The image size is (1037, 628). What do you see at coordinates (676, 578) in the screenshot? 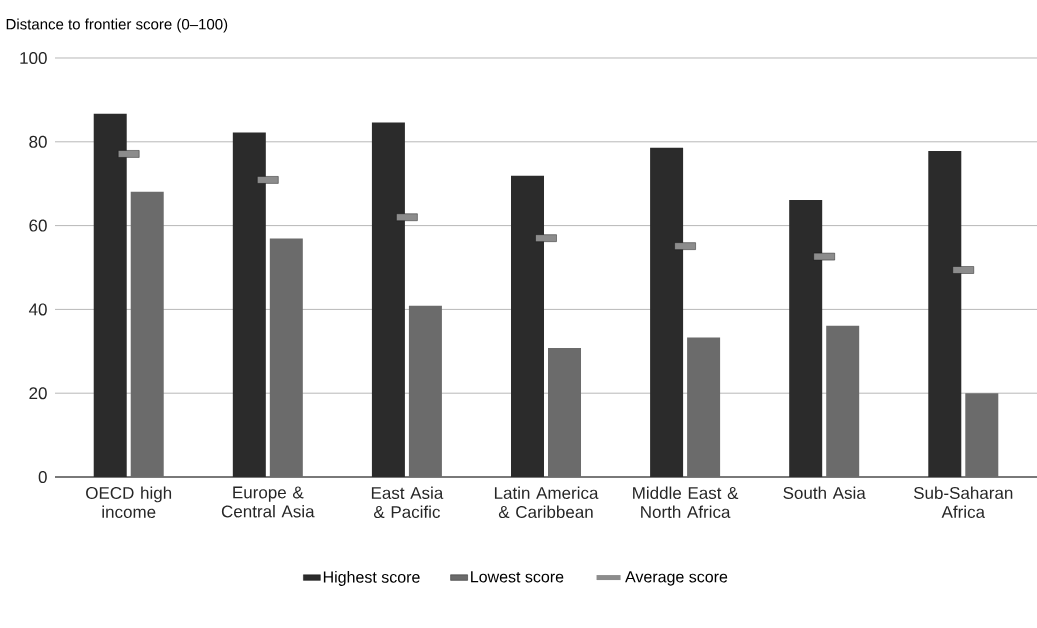
I see `legend-label: Average score` at bounding box center [676, 578].